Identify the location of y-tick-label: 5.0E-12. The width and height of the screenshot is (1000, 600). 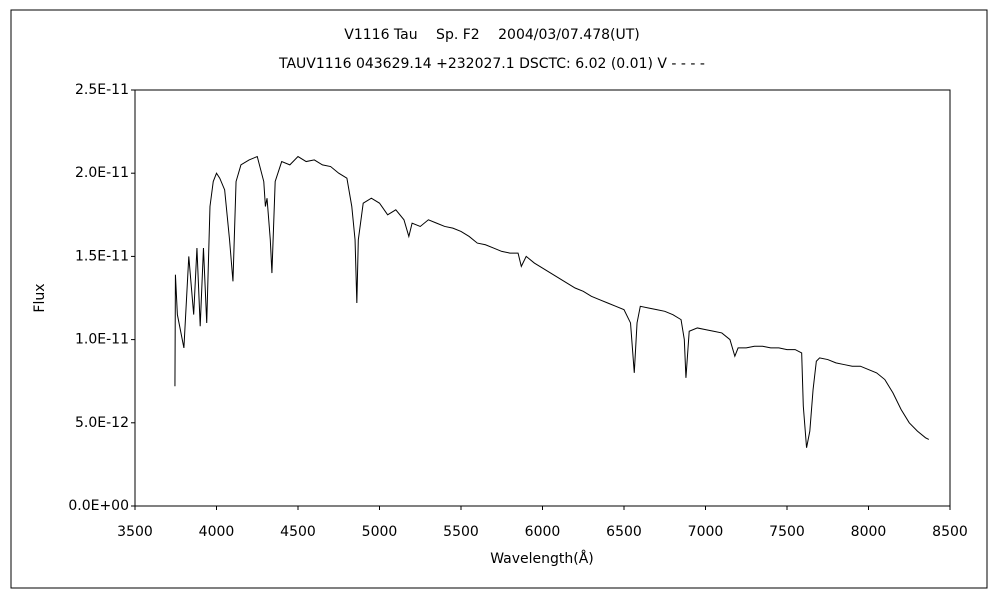
(102, 423).